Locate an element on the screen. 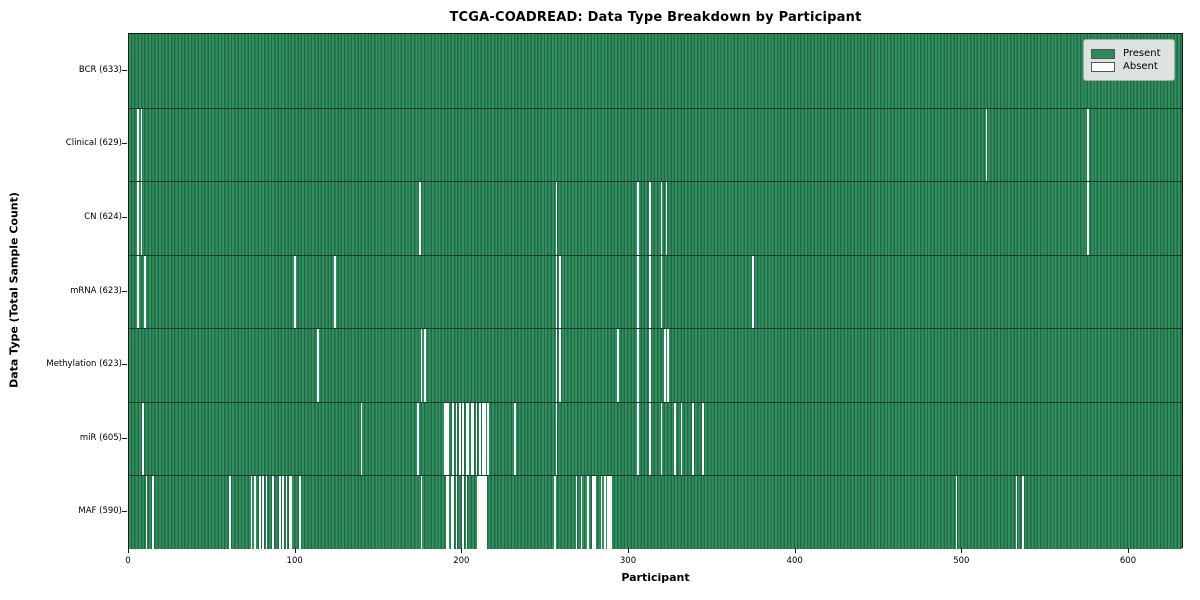  y-tick-label-clinical: Clinical (629) is located at coordinates (93, 143).